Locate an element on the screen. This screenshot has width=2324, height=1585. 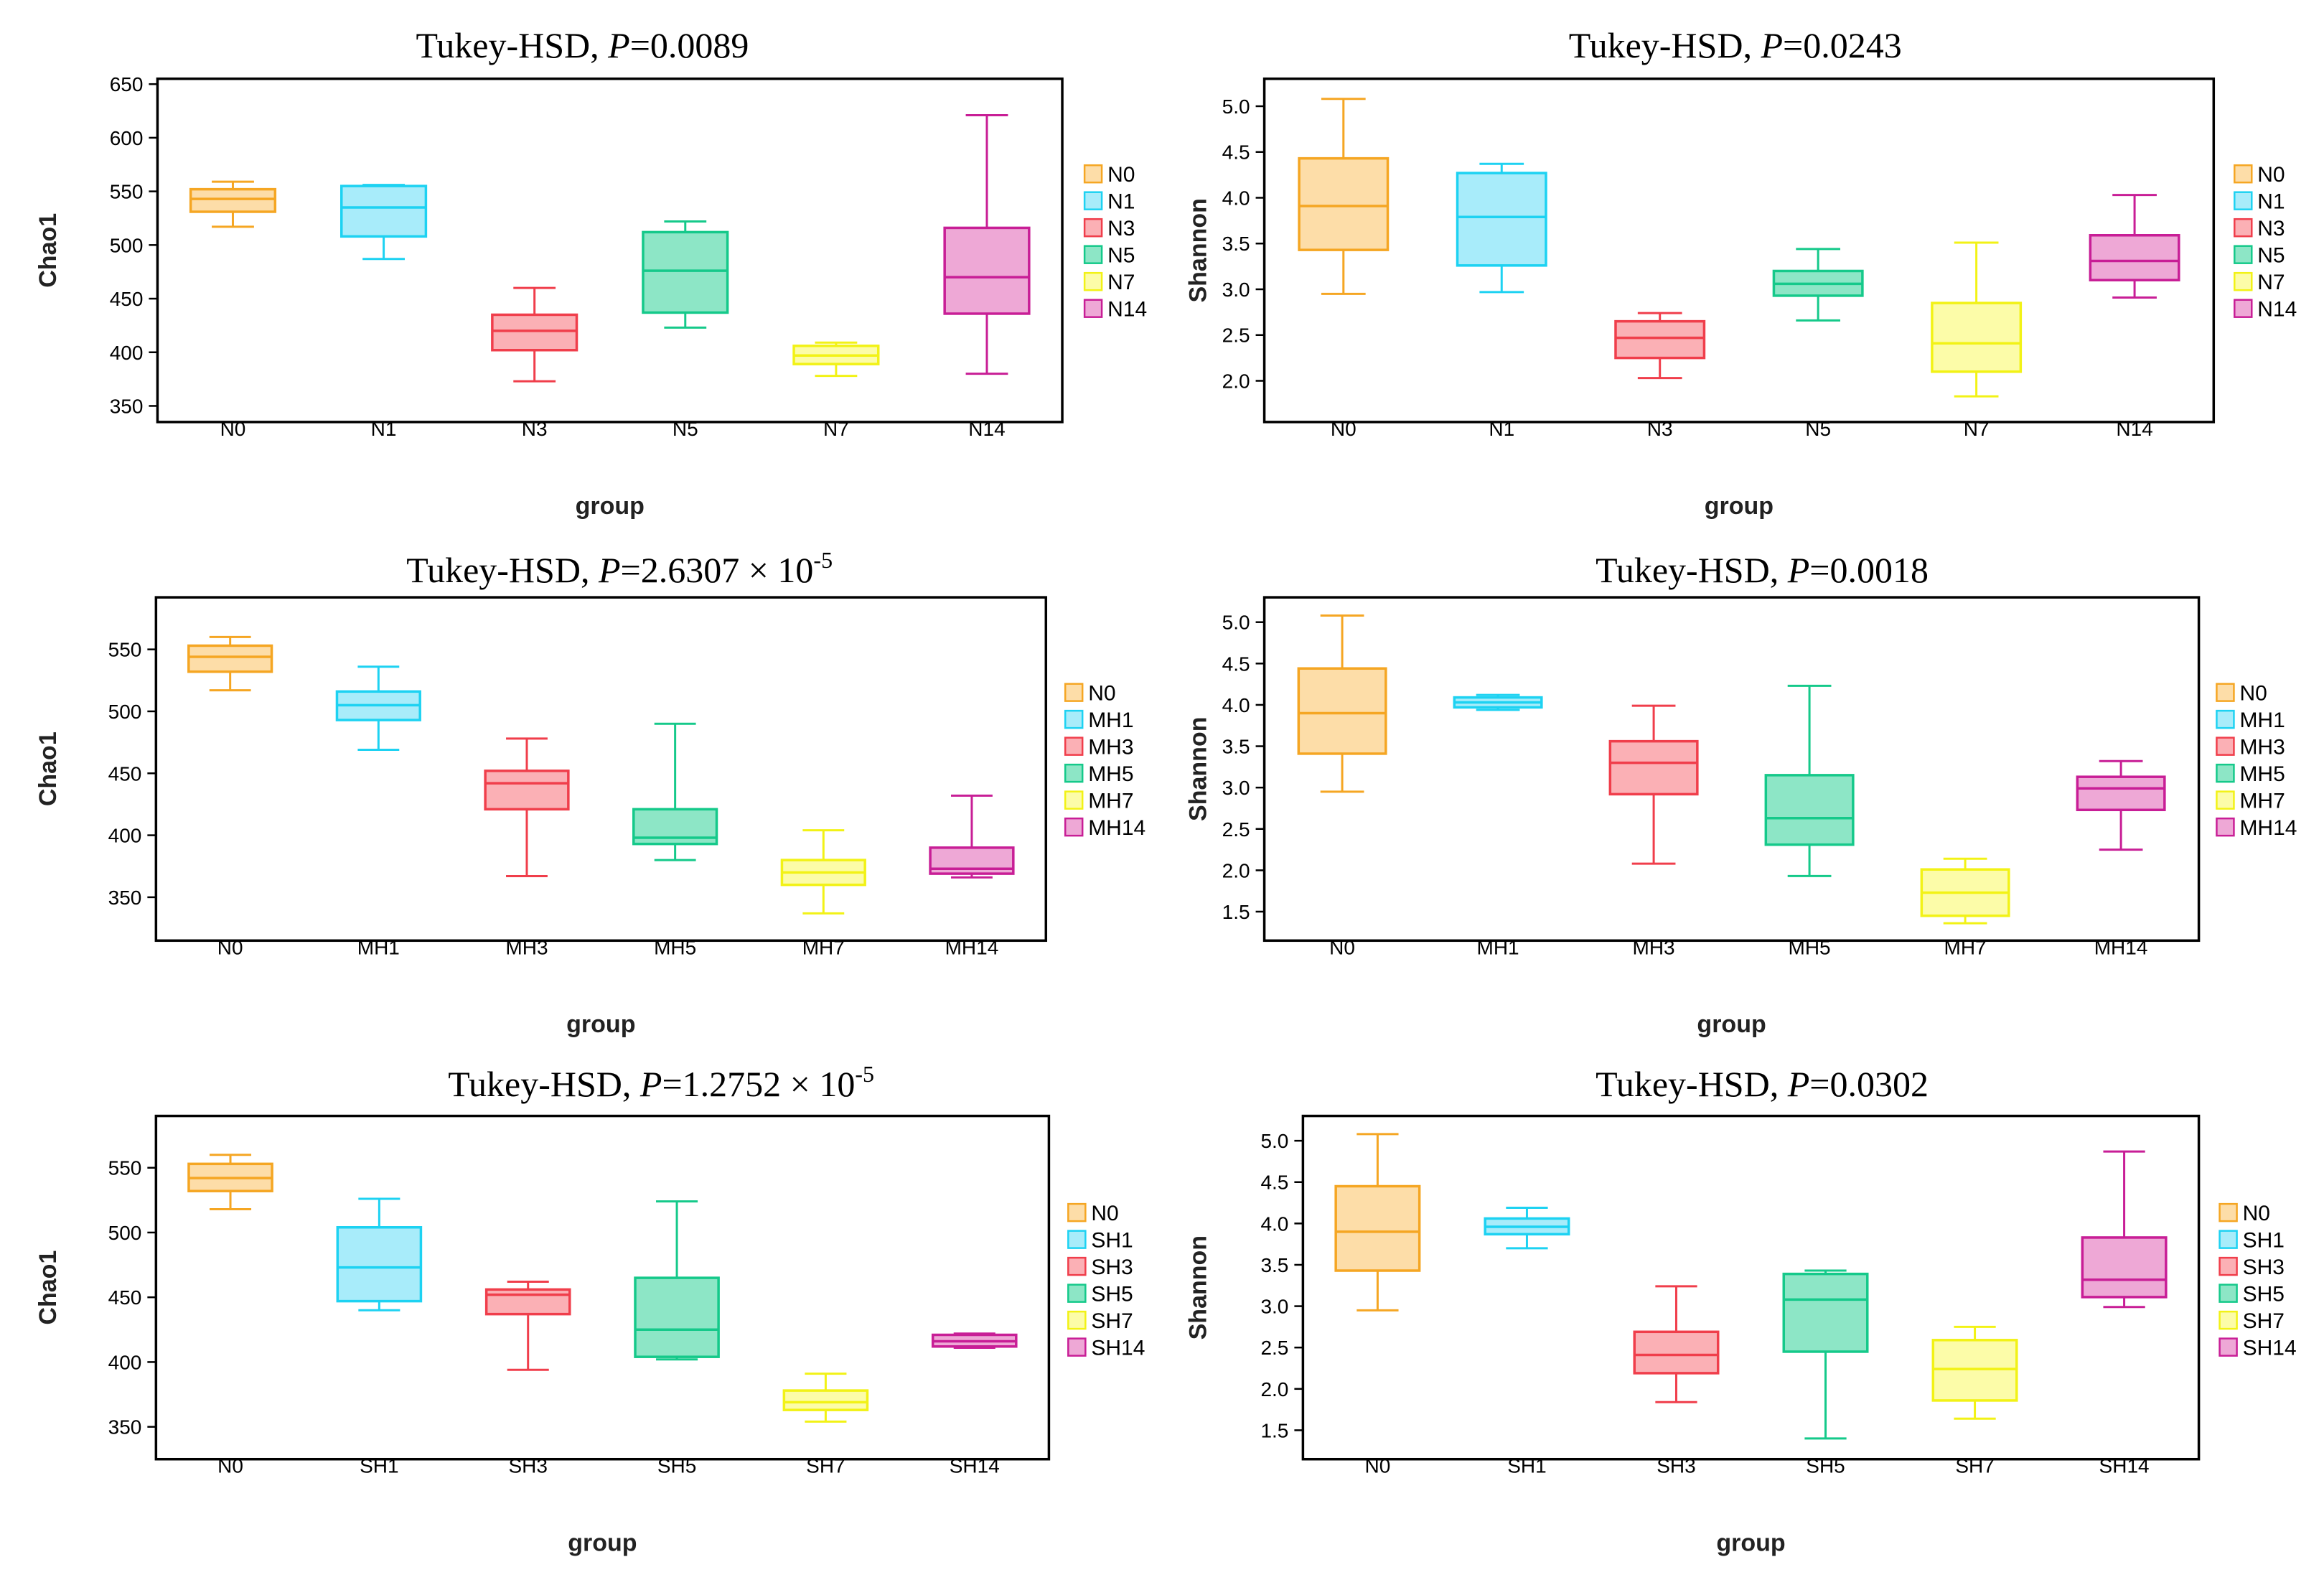
y-tick-label: 2.5 is located at coordinates (1236, 335).